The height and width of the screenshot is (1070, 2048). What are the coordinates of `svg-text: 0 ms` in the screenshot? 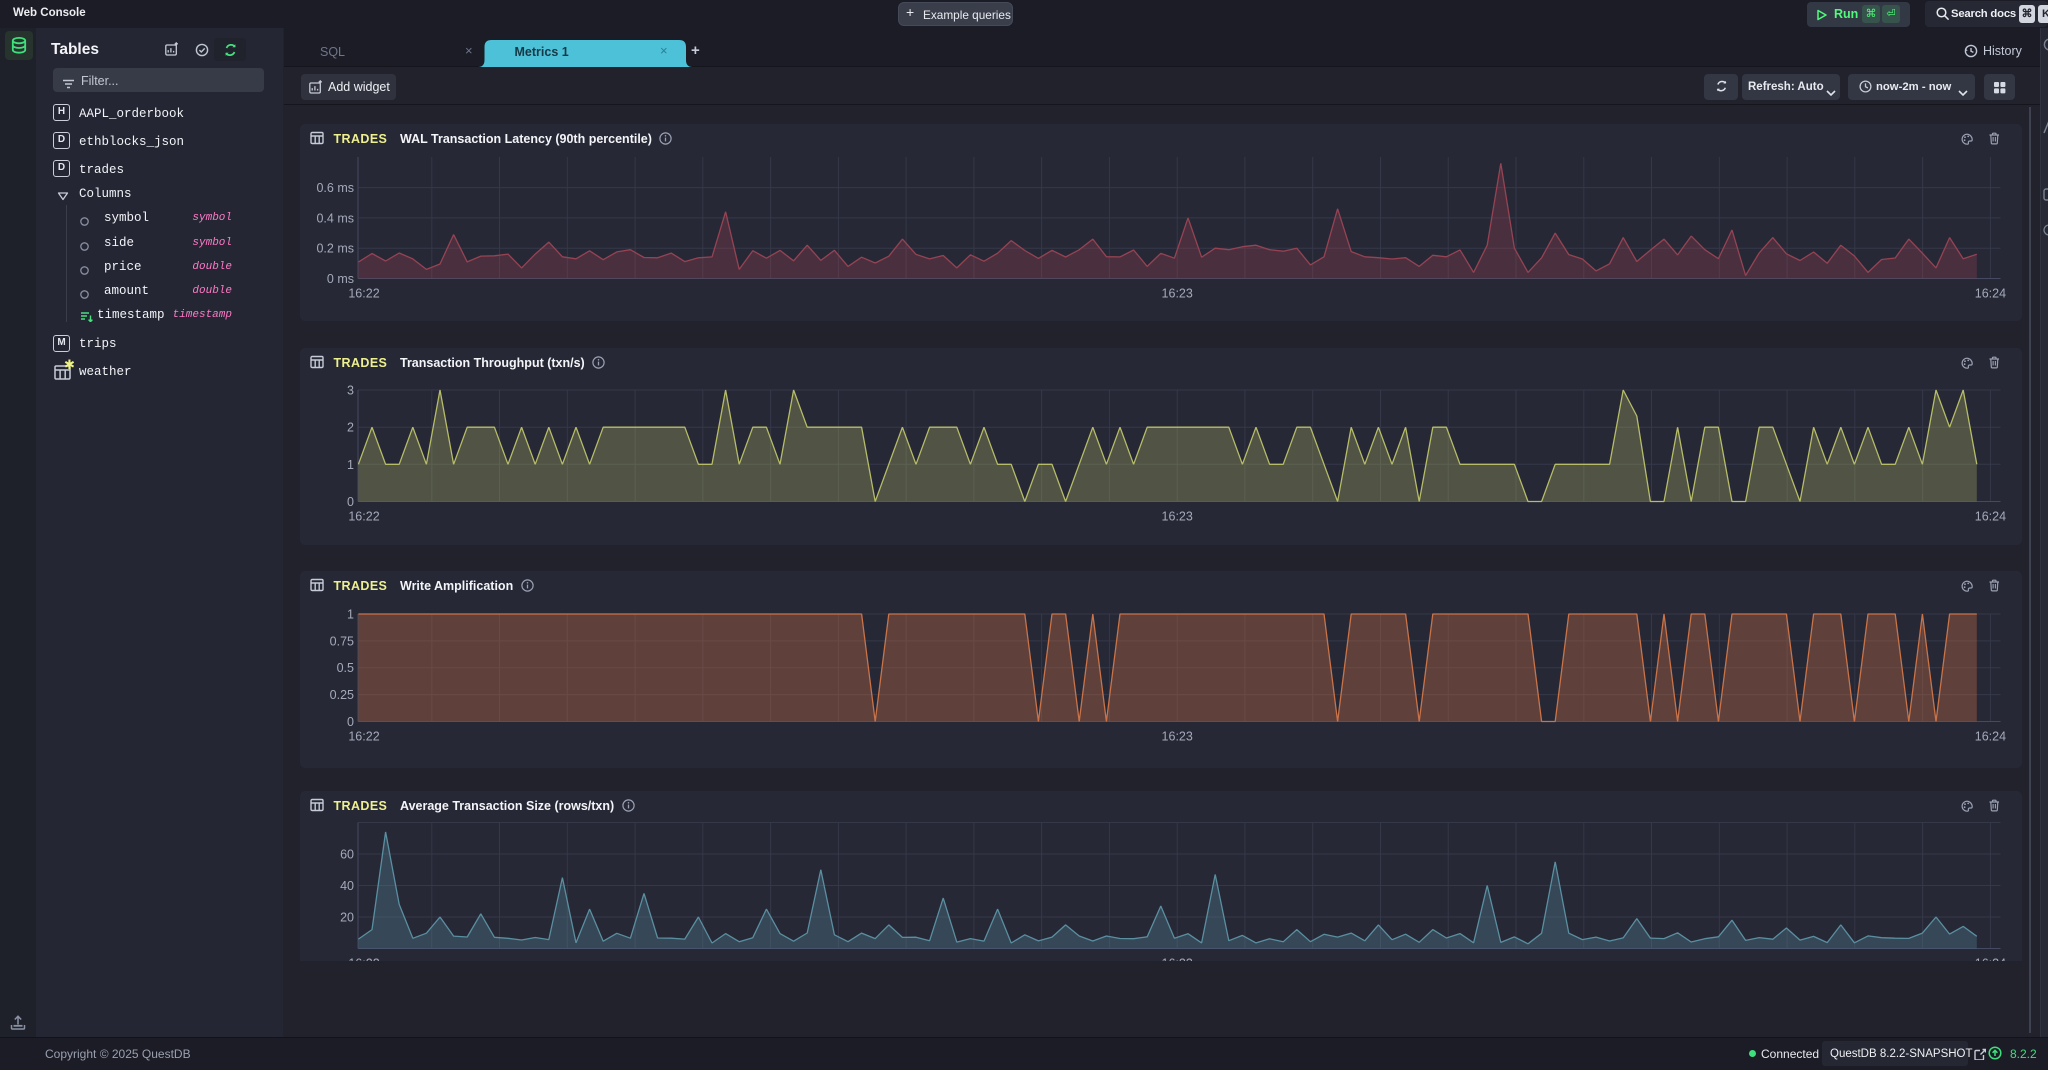 It's located at (340, 279).